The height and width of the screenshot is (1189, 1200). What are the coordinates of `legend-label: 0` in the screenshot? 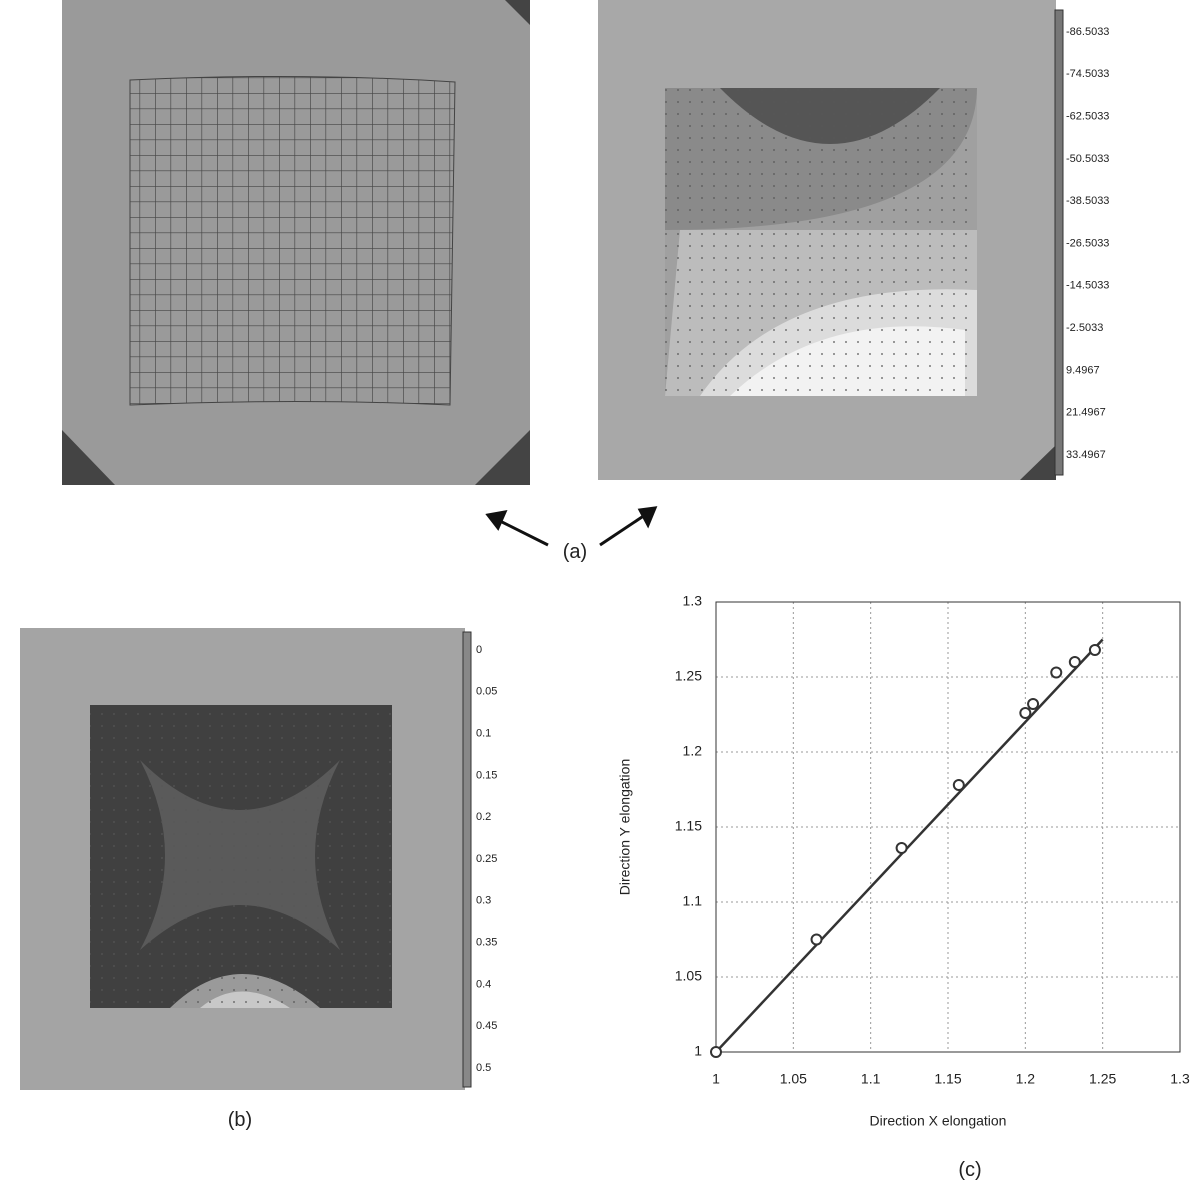 It's located at (479, 650).